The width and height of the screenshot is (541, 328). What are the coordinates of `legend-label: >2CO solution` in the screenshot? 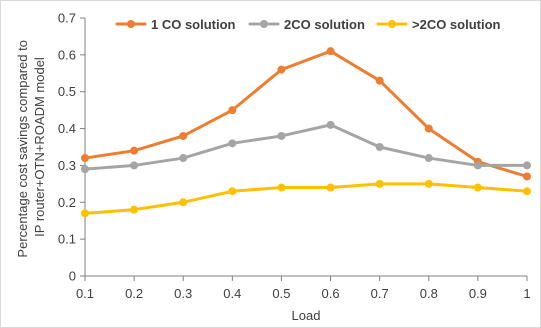 It's located at (456, 24).